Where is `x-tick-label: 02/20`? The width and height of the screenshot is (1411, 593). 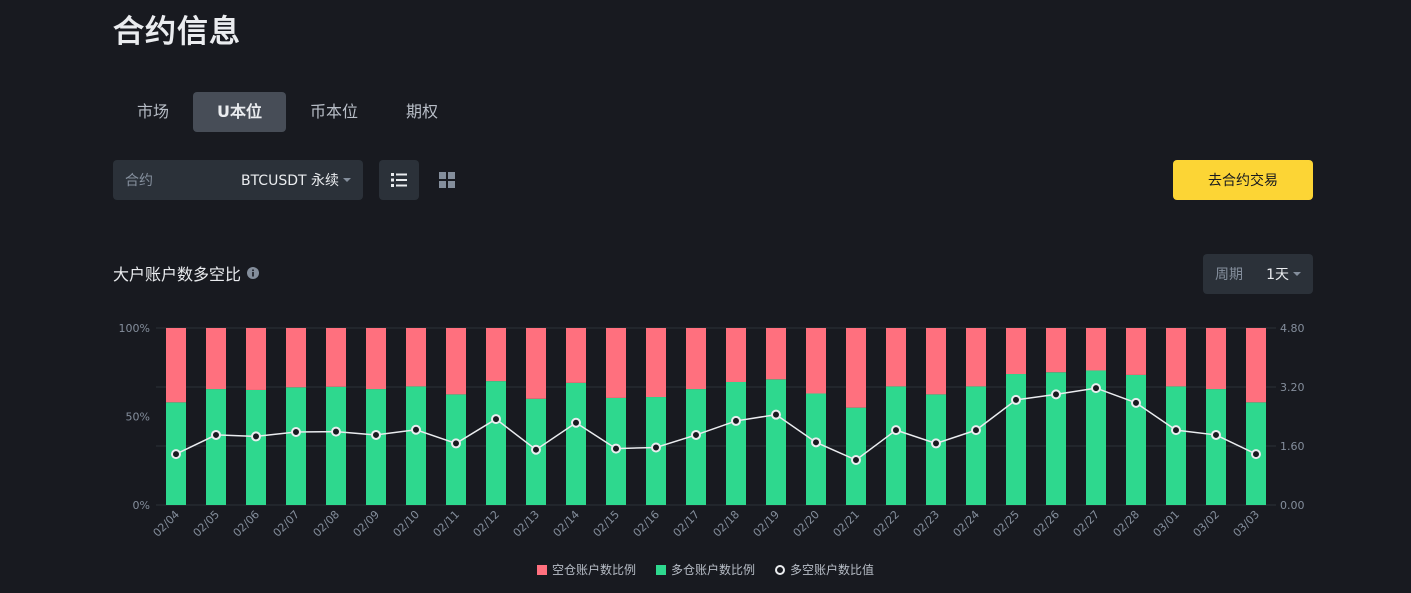
x-tick-label: 02/20 is located at coordinates (807, 524).